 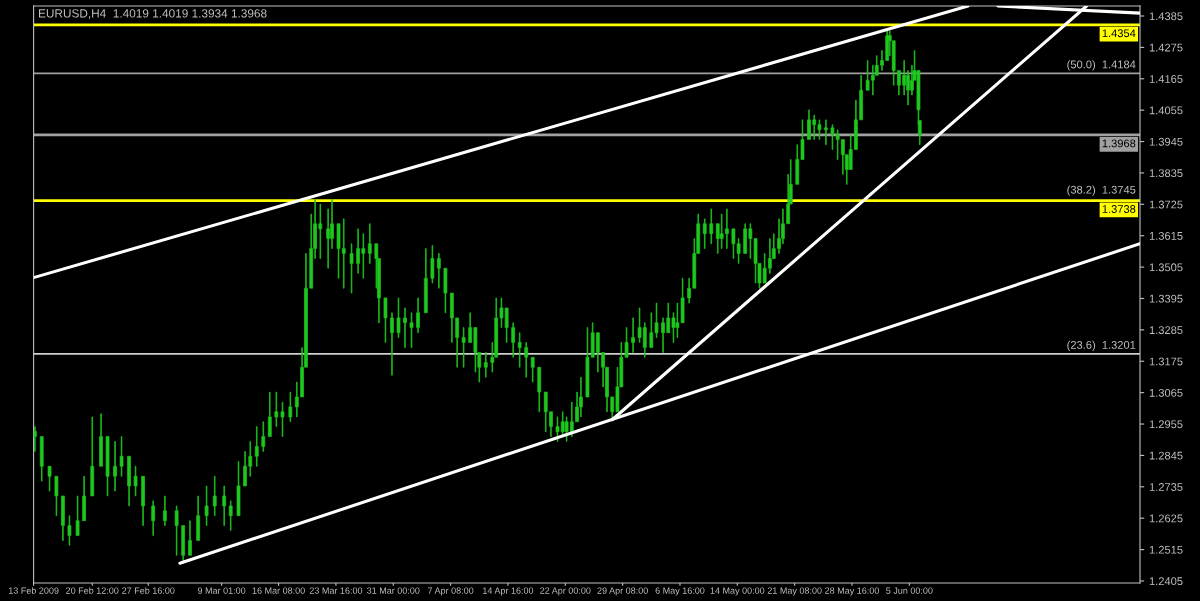 I want to click on x-tick-label: 22 Apr 00:00, so click(x=565, y=591).